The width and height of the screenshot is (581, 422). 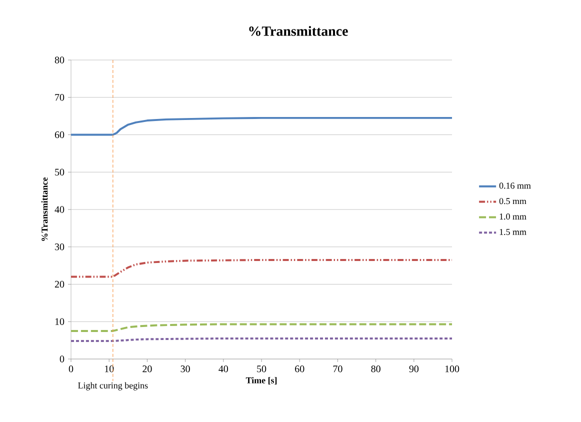 I want to click on y-tick-label: 80, so click(x=59, y=60).